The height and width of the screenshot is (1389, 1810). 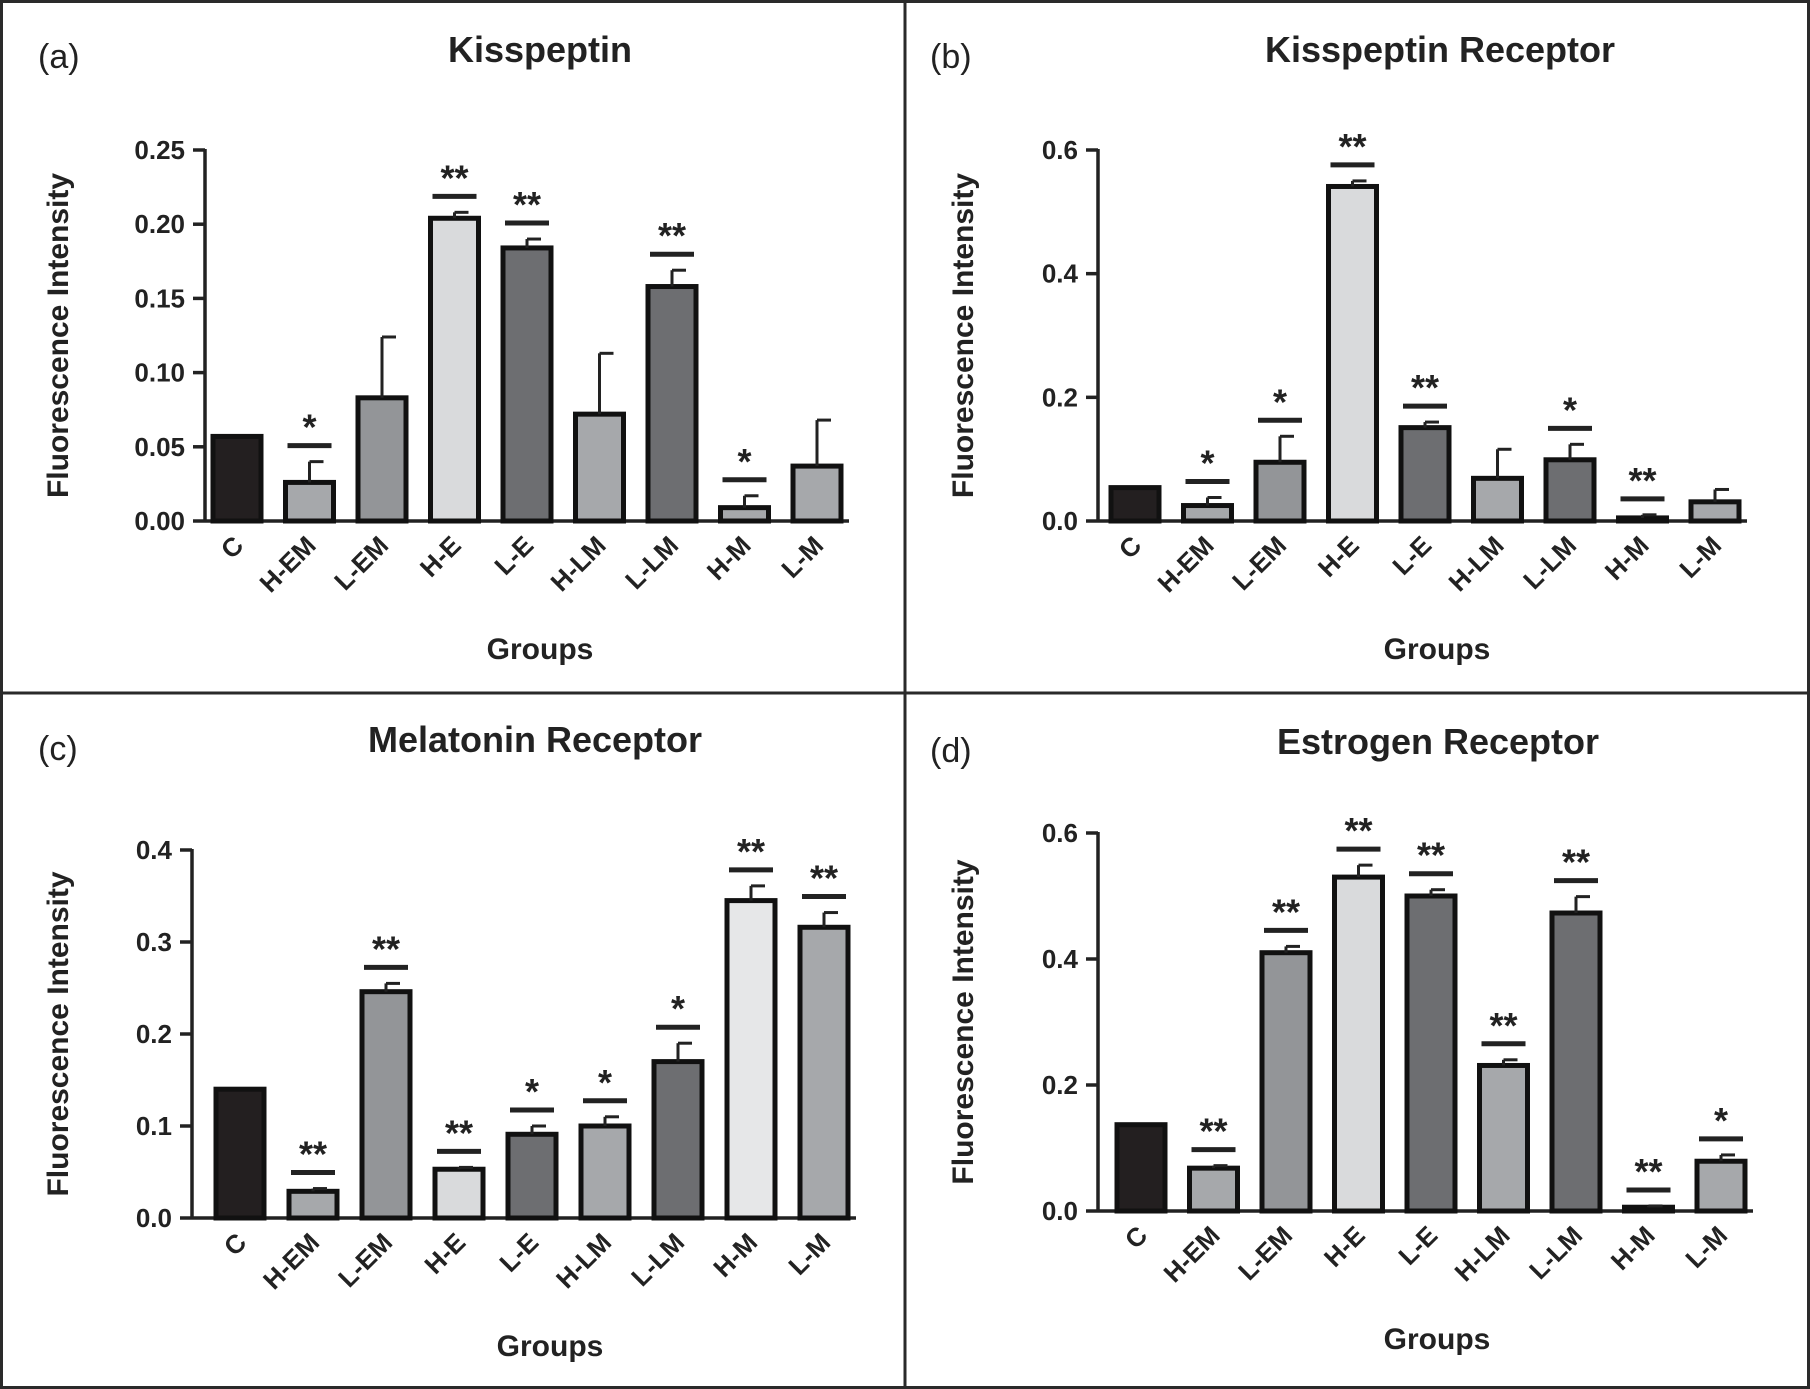 I want to click on category-label-b: H-E, so click(x=1338, y=556).